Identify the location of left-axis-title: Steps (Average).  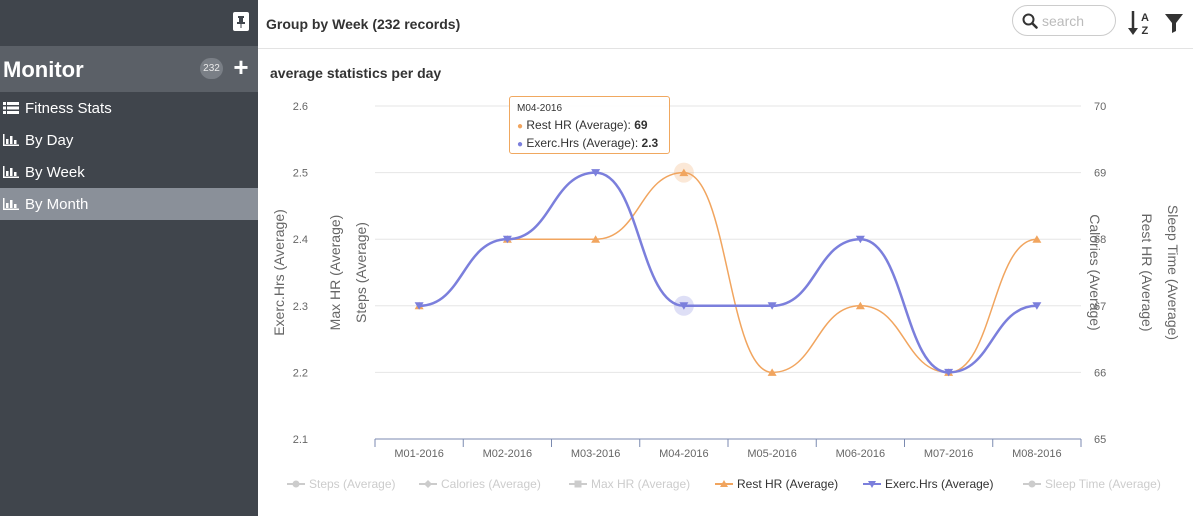
(361, 272).